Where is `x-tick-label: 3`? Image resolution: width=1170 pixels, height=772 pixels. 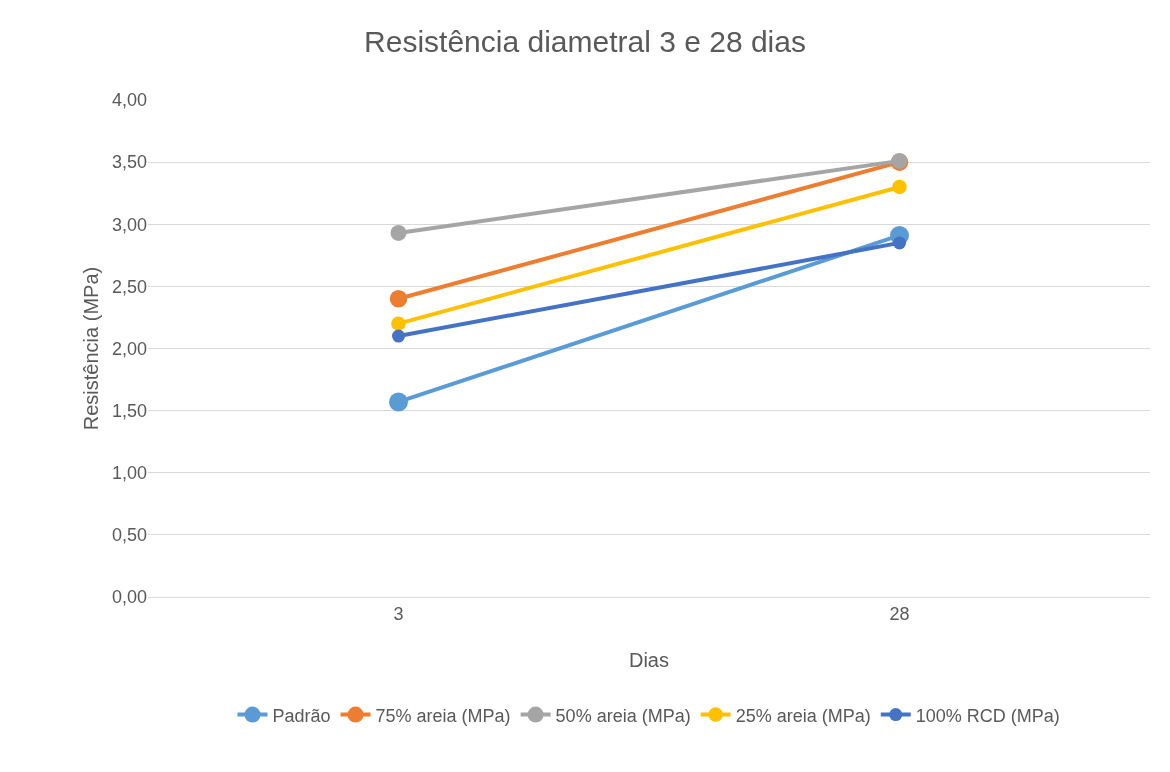 x-tick-label: 3 is located at coordinates (398, 613).